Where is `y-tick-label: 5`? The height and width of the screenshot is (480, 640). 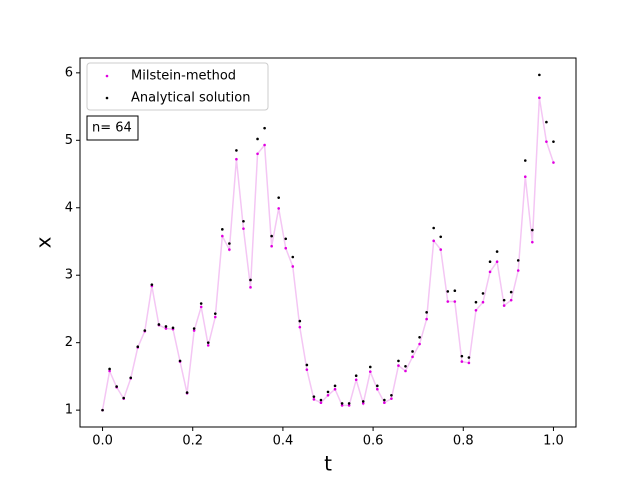
y-tick-label: 5 is located at coordinates (69, 140).